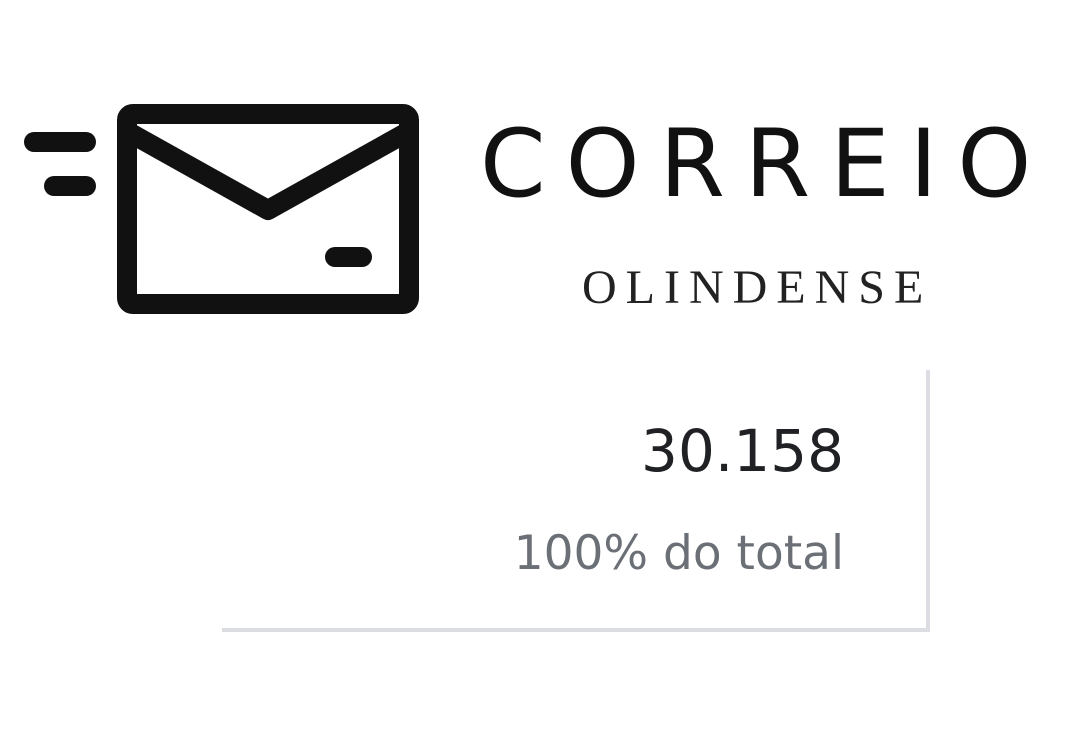  Describe the element at coordinates (678, 553) in the screenshot. I see `stat-caption: 100% do total` at that location.